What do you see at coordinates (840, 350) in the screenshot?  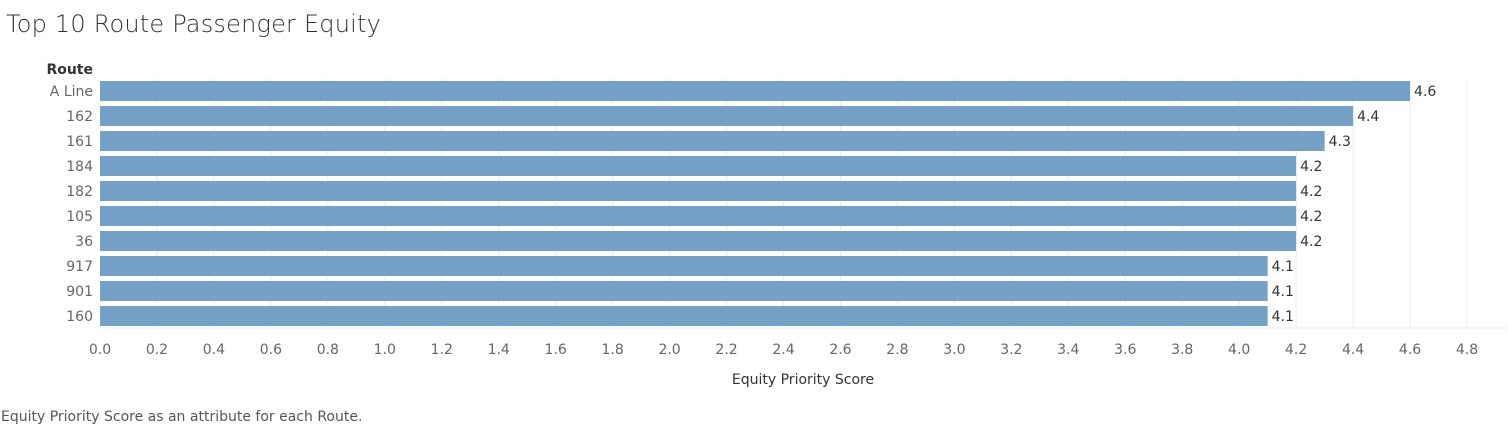 I see `x-tick-label: 2.6` at bounding box center [840, 350].